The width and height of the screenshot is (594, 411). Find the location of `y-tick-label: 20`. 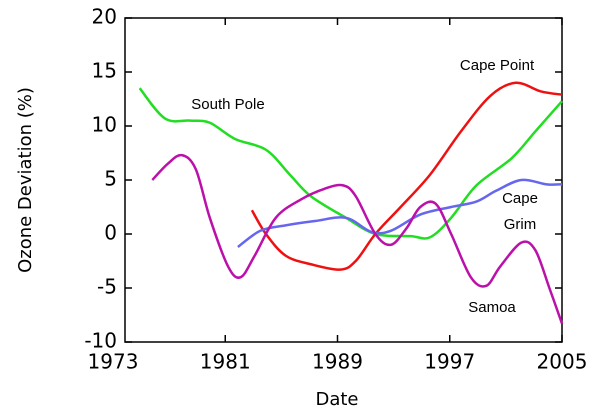

y-tick-label: 20 is located at coordinates (104, 17).